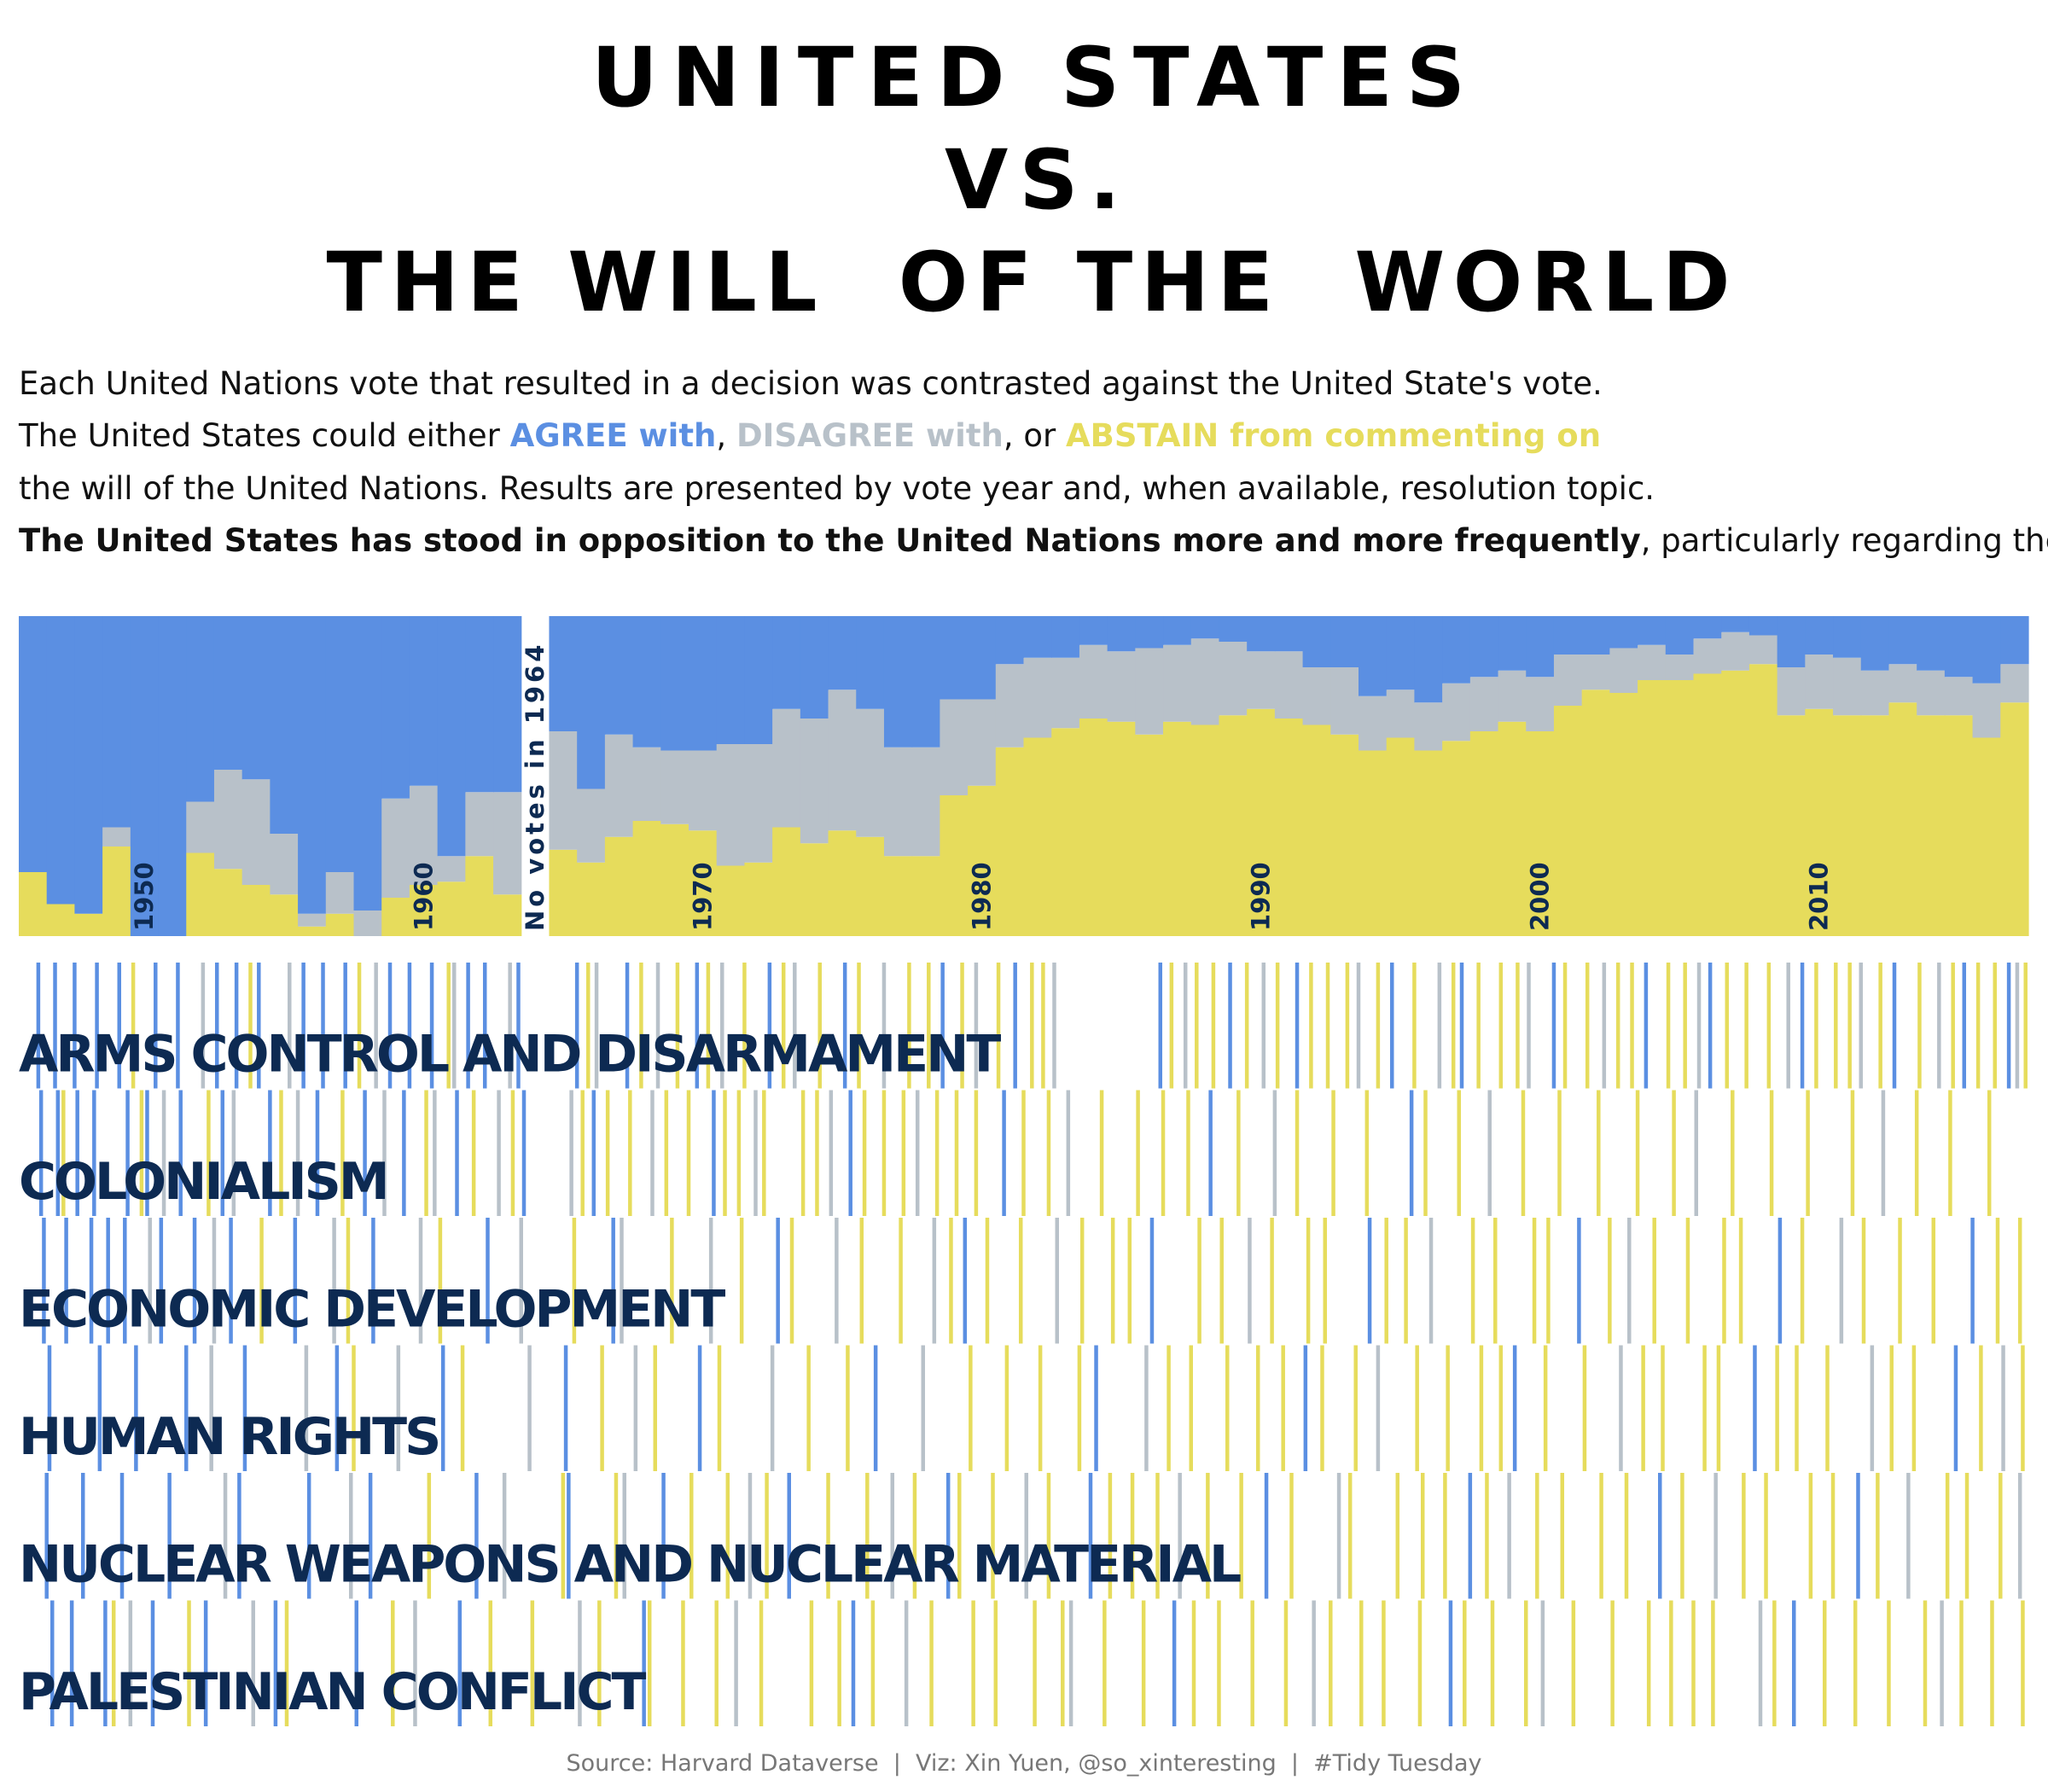  Describe the element at coordinates (870, 435) in the screenshot. I see `legend-disagree: DISAGREE with` at that location.